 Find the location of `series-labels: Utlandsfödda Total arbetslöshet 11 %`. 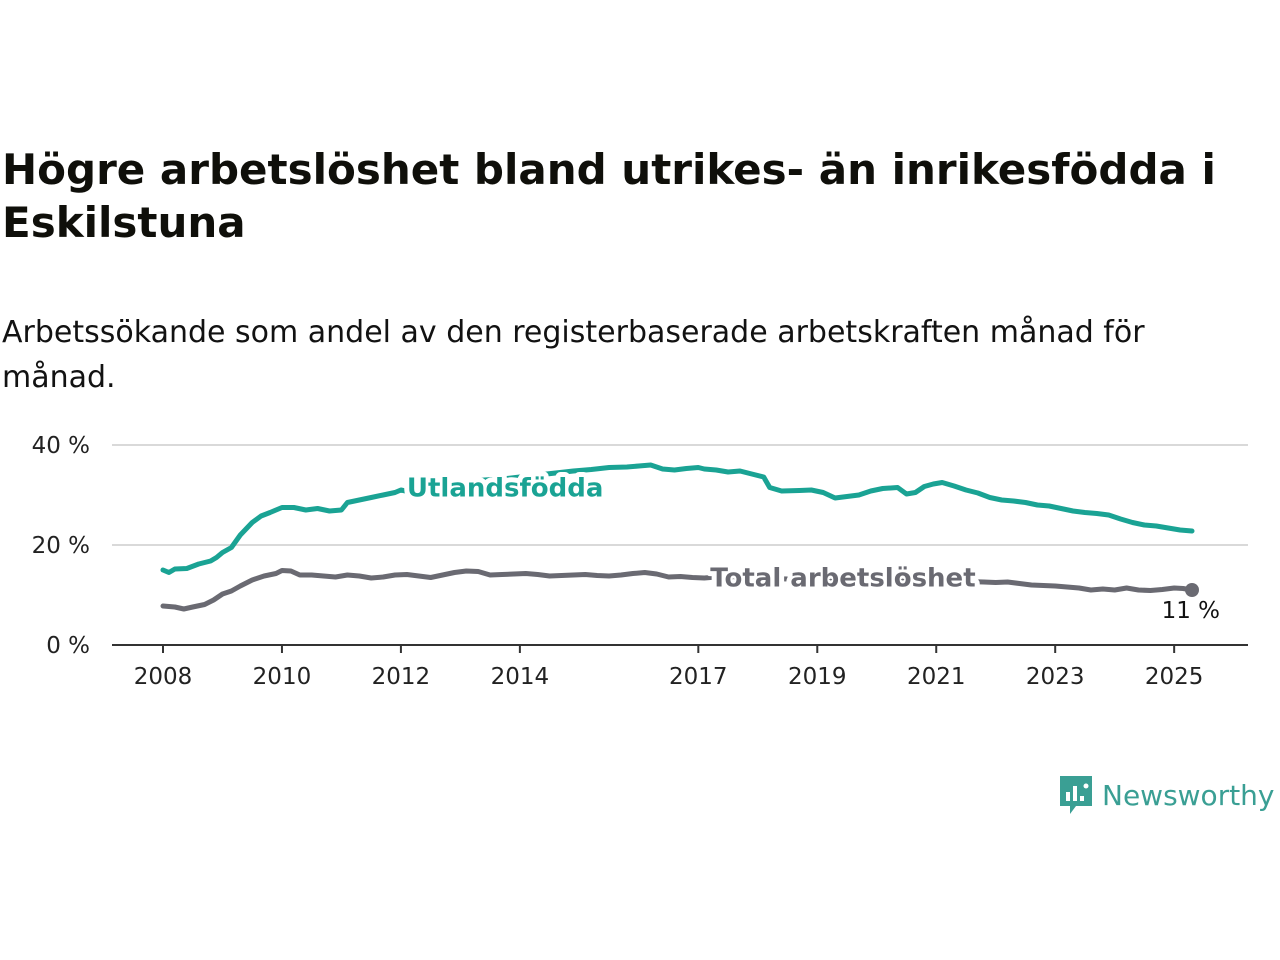

series-labels: Utlandsfödda Total arbetslöshet 11 % is located at coordinates (811, 547).